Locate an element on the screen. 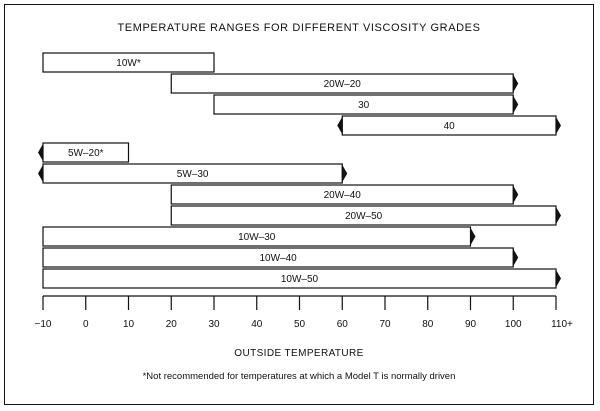  range-bar-10w is located at coordinates (128, 62).